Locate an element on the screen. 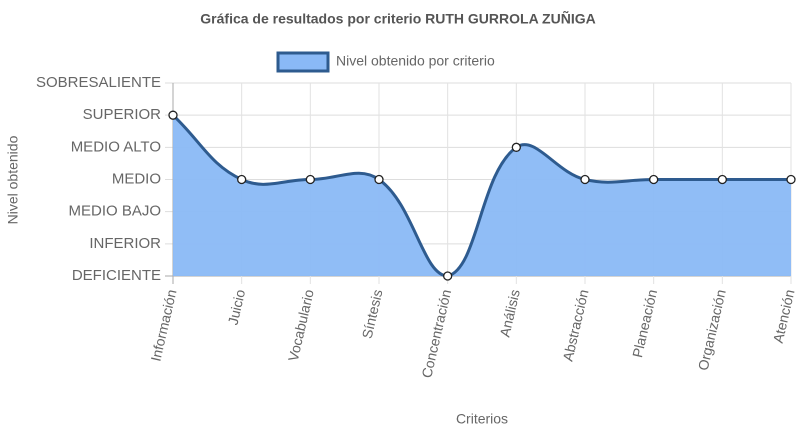 The width and height of the screenshot is (796, 435). y-tick-label: MEDIO is located at coordinates (136, 178).